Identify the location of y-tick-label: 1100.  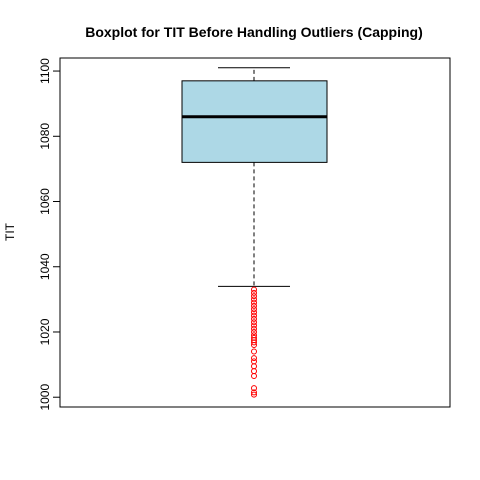
(45, 71).